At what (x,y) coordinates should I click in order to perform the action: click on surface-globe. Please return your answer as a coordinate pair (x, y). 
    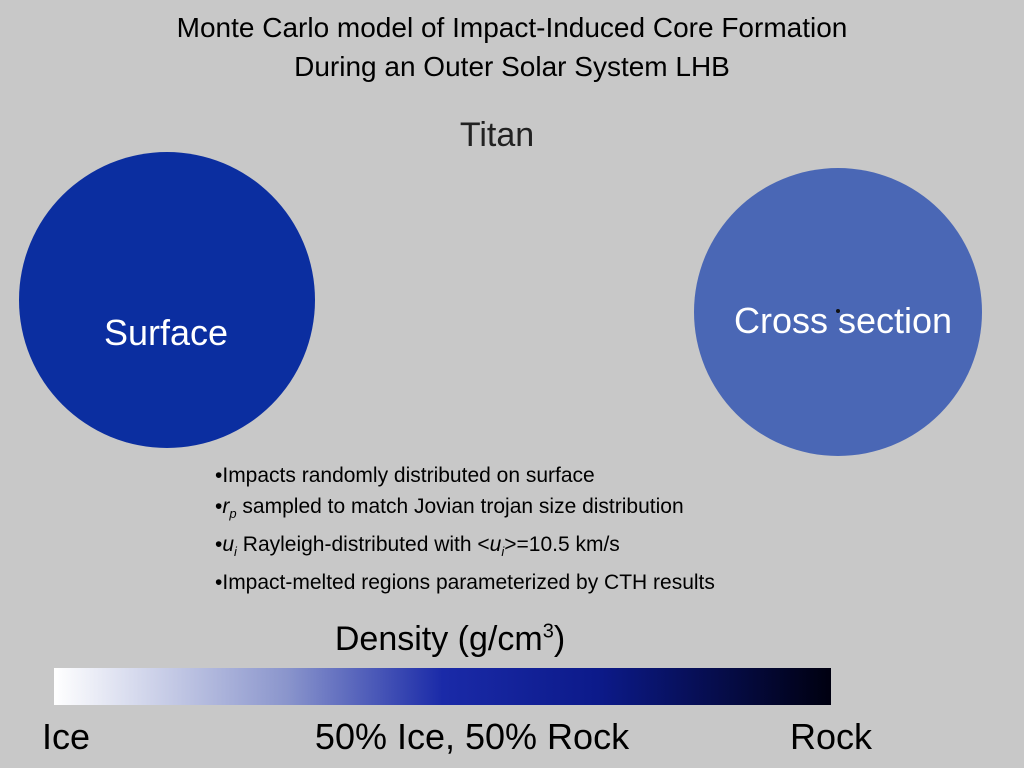
    Looking at the image, I should click on (167, 300).